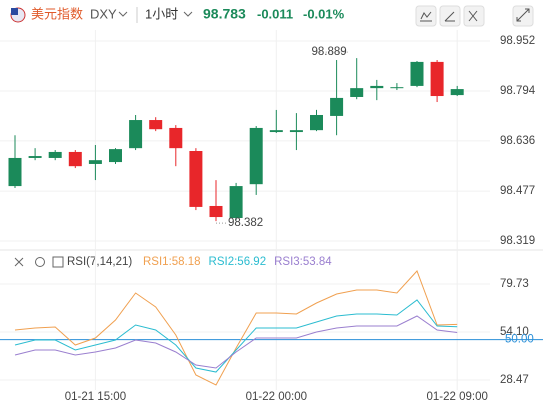 This screenshot has width=543, height=409. What do you see at coordinates (457, 397) in the screenshot?
I see `x-tick-label: 01-22 09:00` at bounding box center [457, 397].